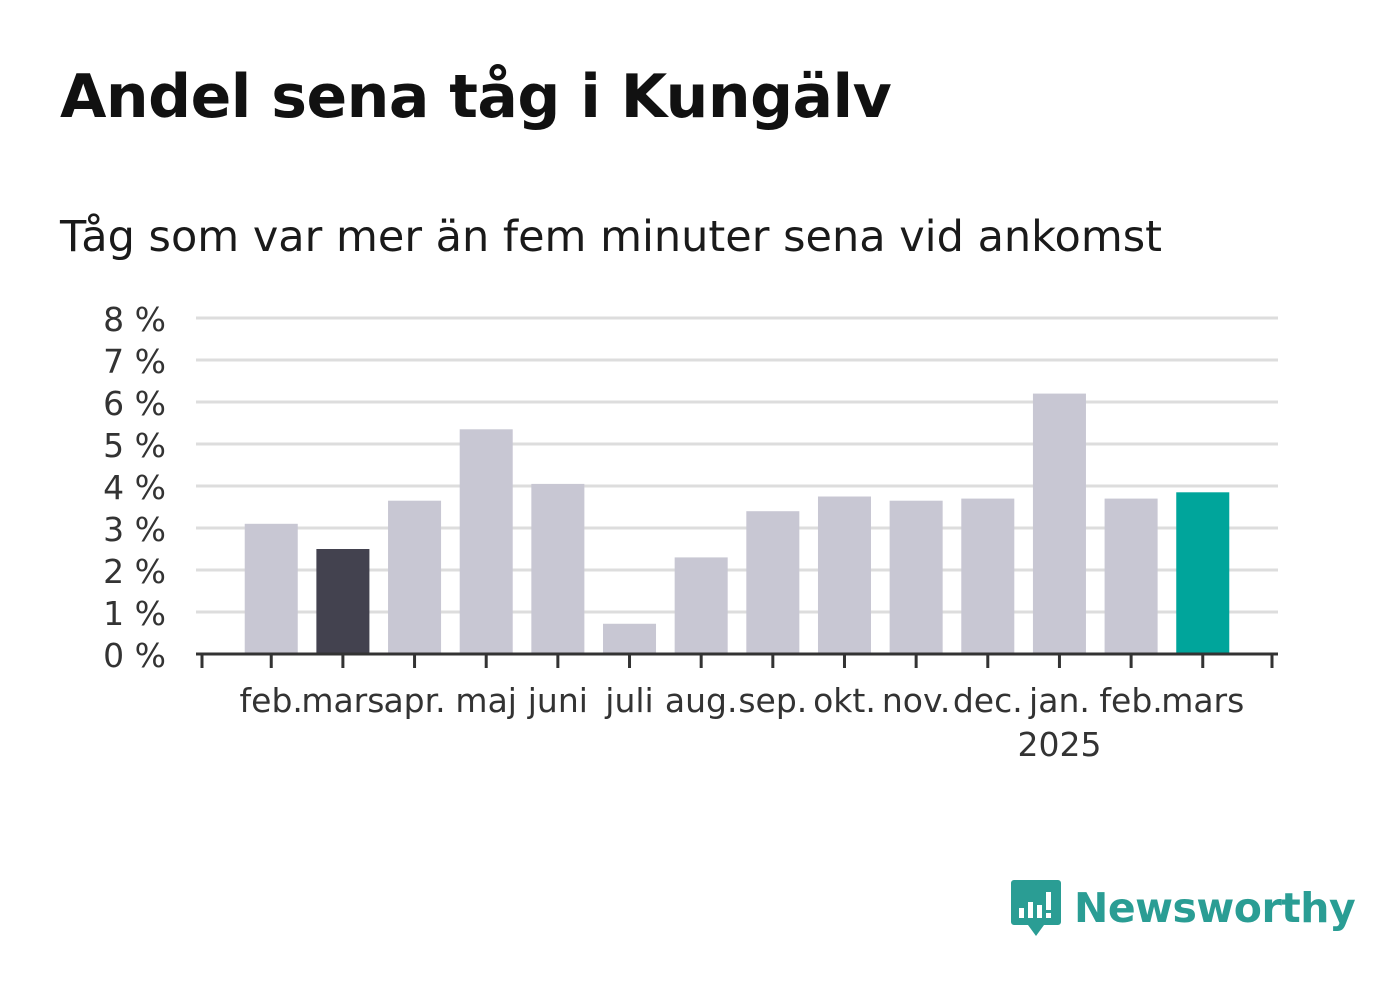  I want to click on y-tick-label: 7 %, so click(134, 361).